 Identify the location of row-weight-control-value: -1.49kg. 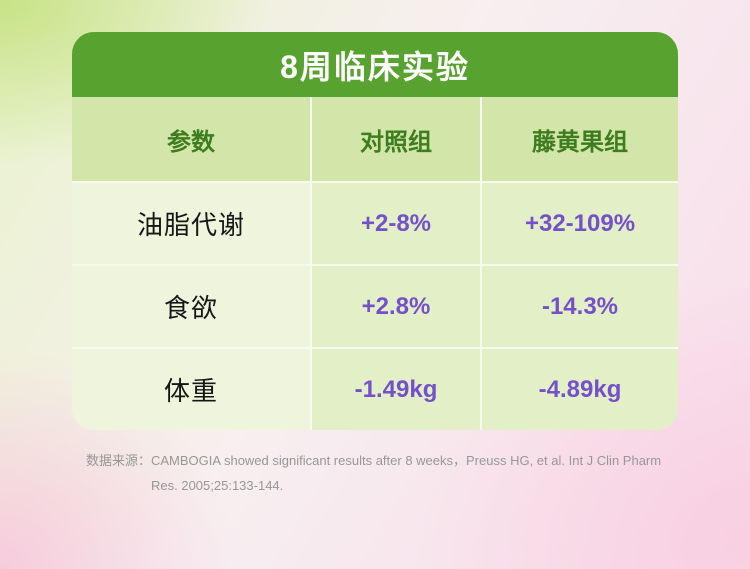
(396, 389).